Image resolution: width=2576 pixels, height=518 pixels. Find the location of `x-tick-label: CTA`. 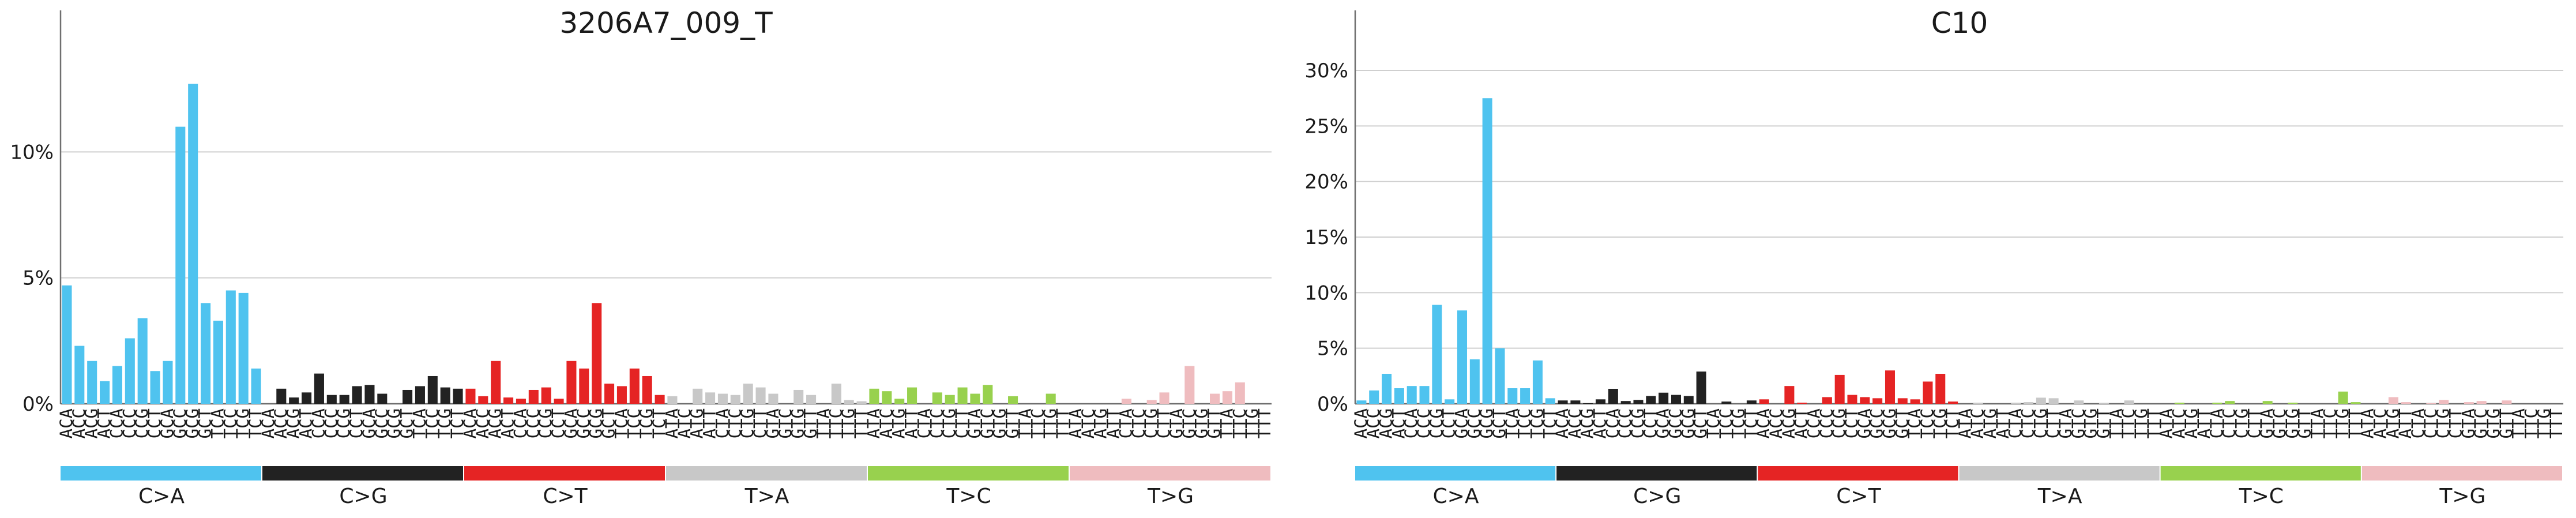

x-tick-label: CTA is located at coordinates (2418, 423).